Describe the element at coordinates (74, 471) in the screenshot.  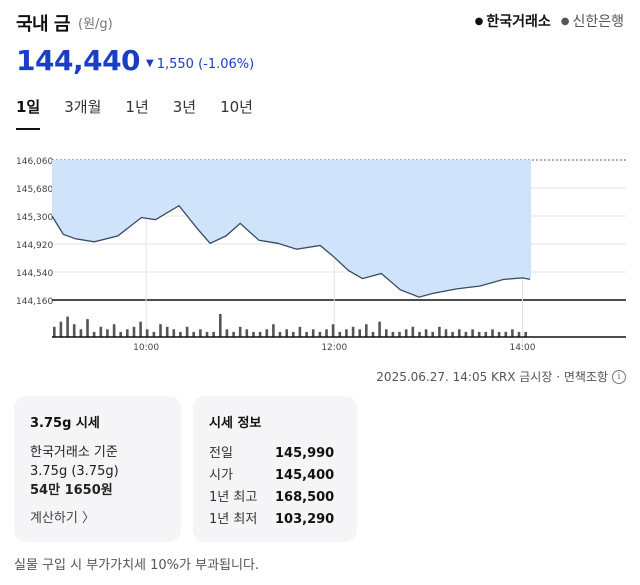
I see `card-weight: 3.75g (3.75g)` at that location.